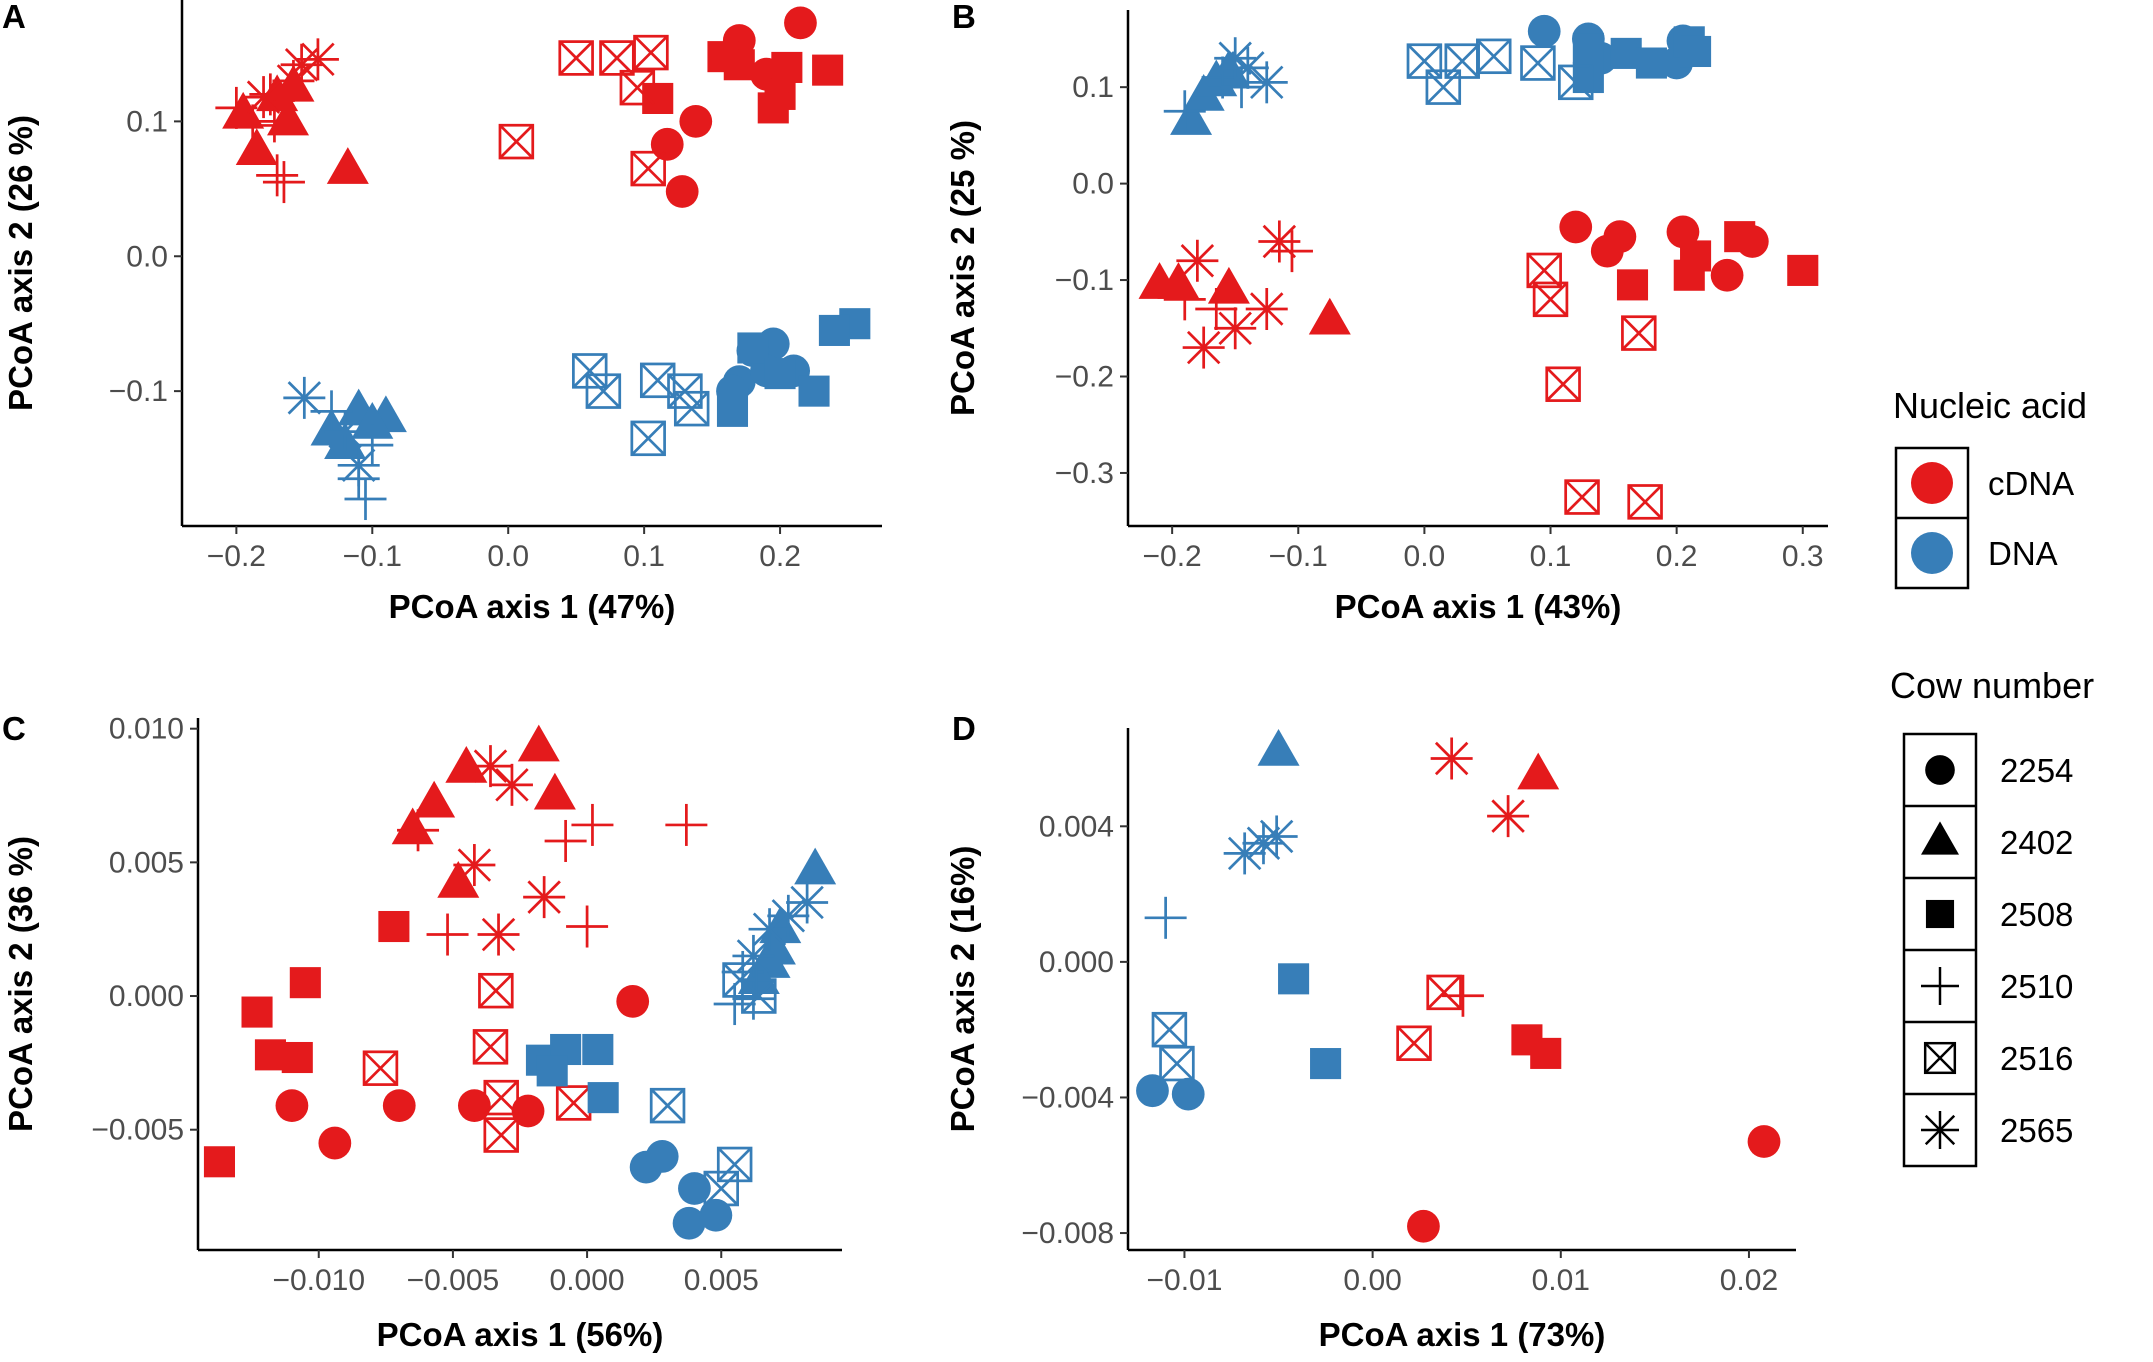 The width and height of the screenshot is (2153, 1362). I want to click on y-tick-label: −0.3, so click(1084, 473).